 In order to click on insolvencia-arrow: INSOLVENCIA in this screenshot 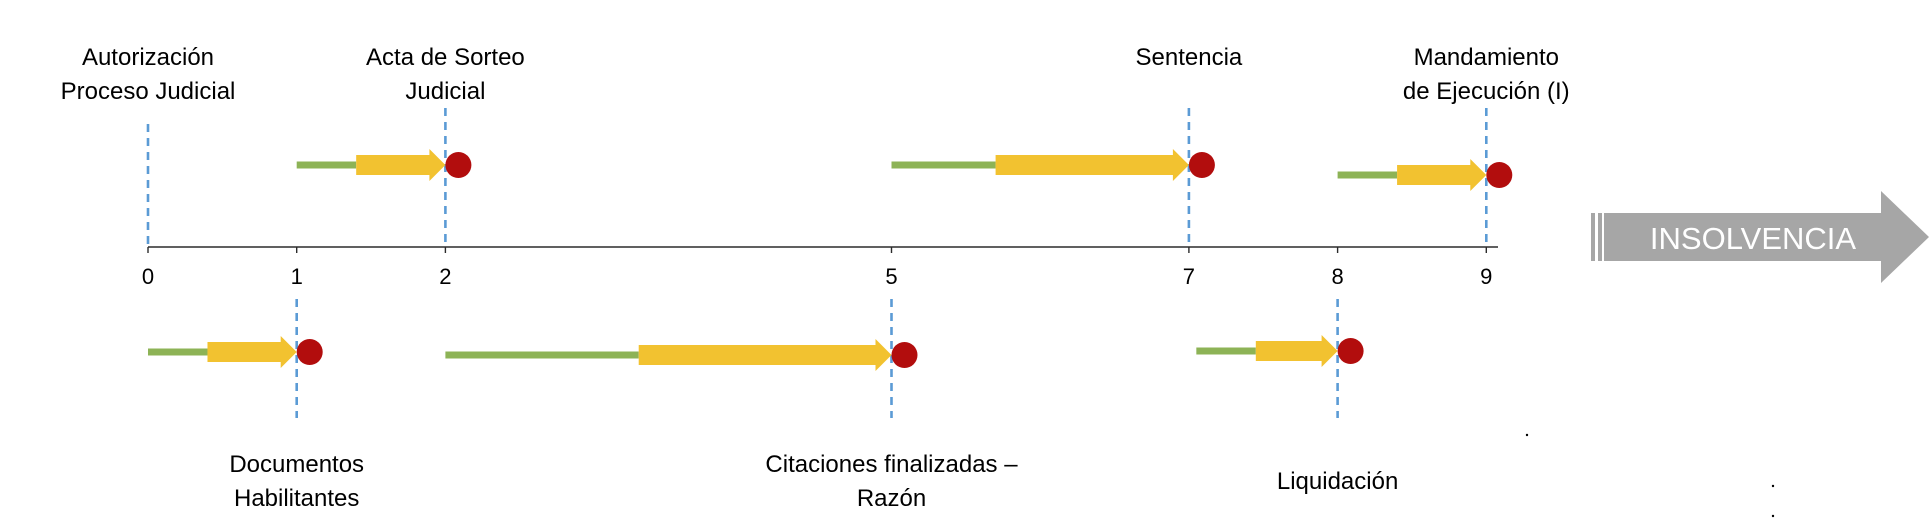, I will do `click(1760, 237)`.